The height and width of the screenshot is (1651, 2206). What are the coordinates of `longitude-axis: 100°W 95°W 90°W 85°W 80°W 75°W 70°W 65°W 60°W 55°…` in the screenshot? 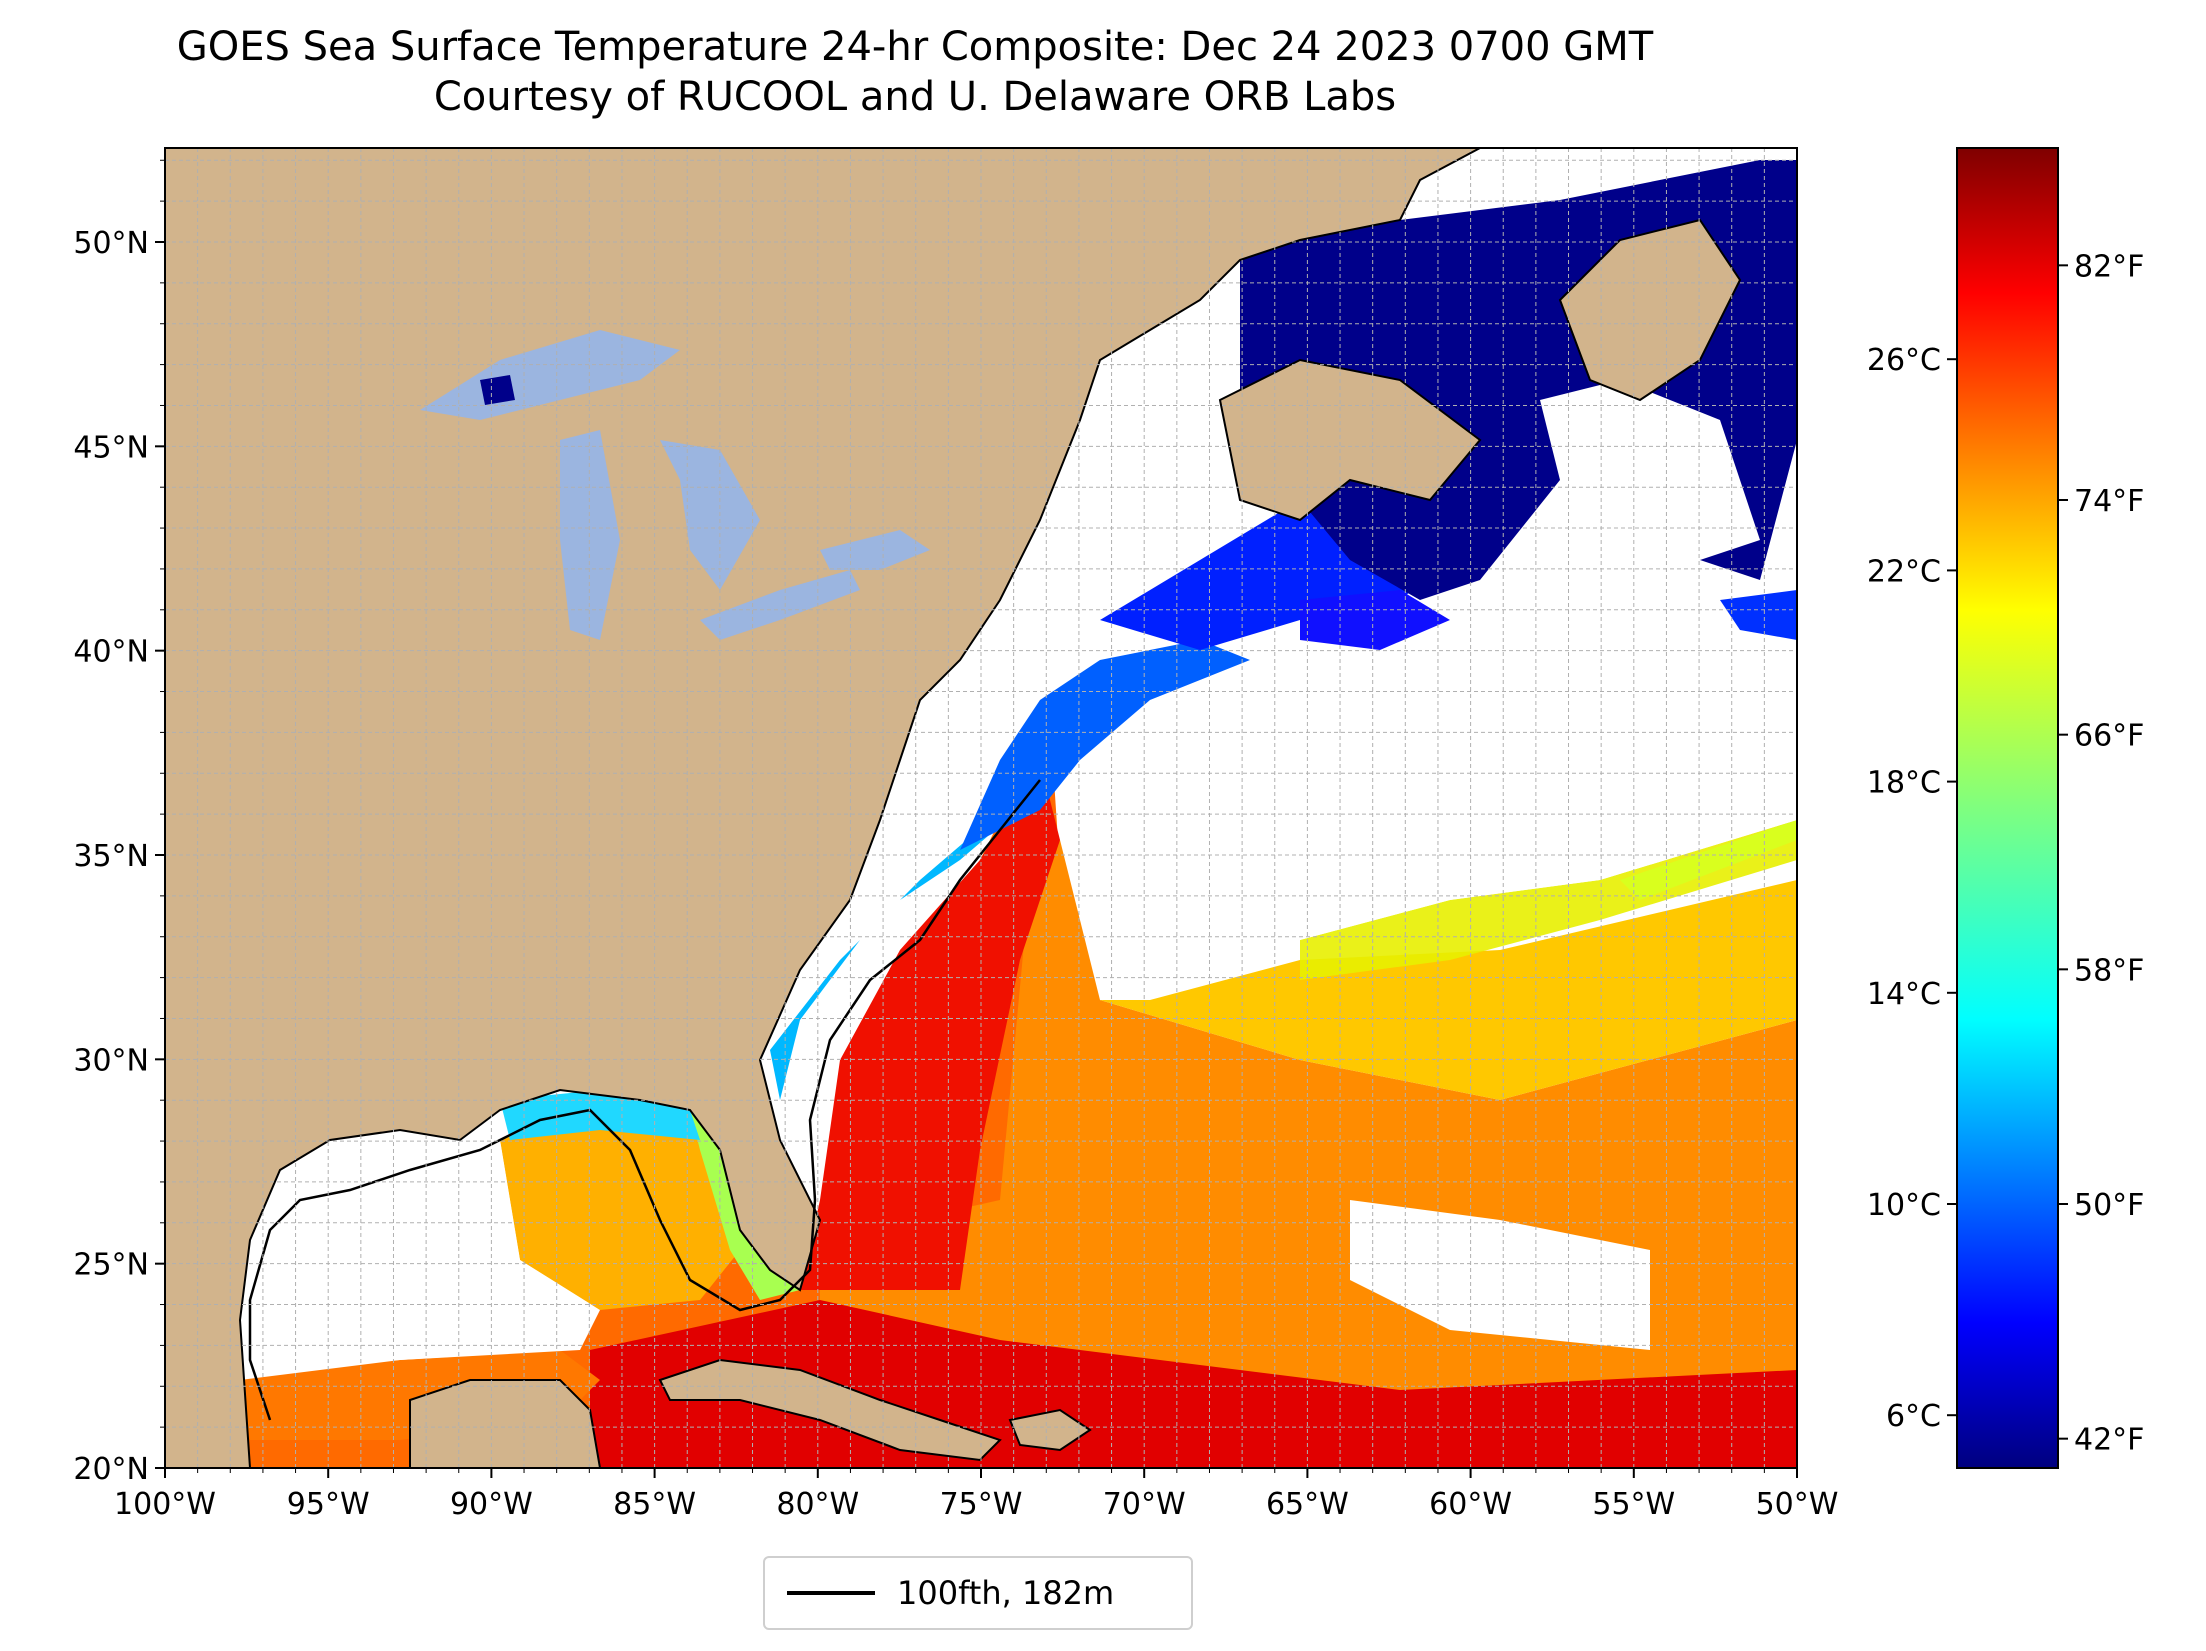 It's located at (976, 1495).